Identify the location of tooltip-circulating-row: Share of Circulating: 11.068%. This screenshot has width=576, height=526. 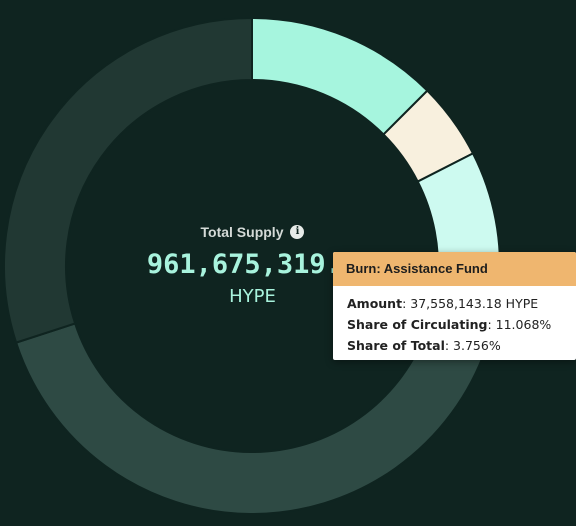
(449, 324).